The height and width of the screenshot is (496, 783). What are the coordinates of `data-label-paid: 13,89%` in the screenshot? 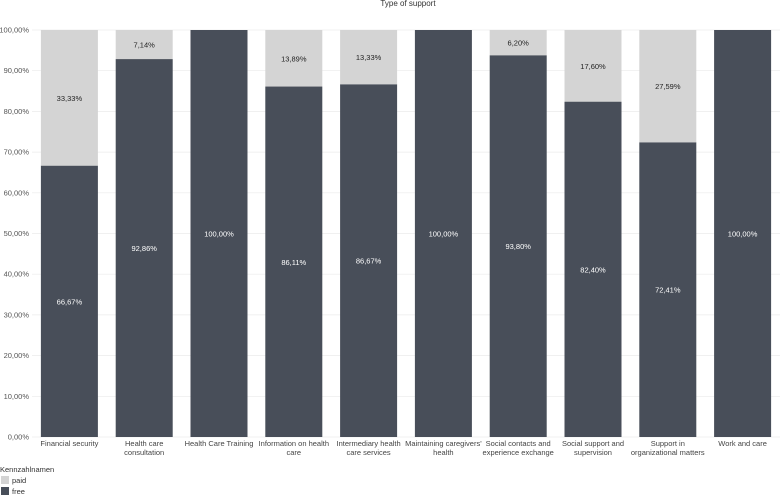 It's located at (294, 58).